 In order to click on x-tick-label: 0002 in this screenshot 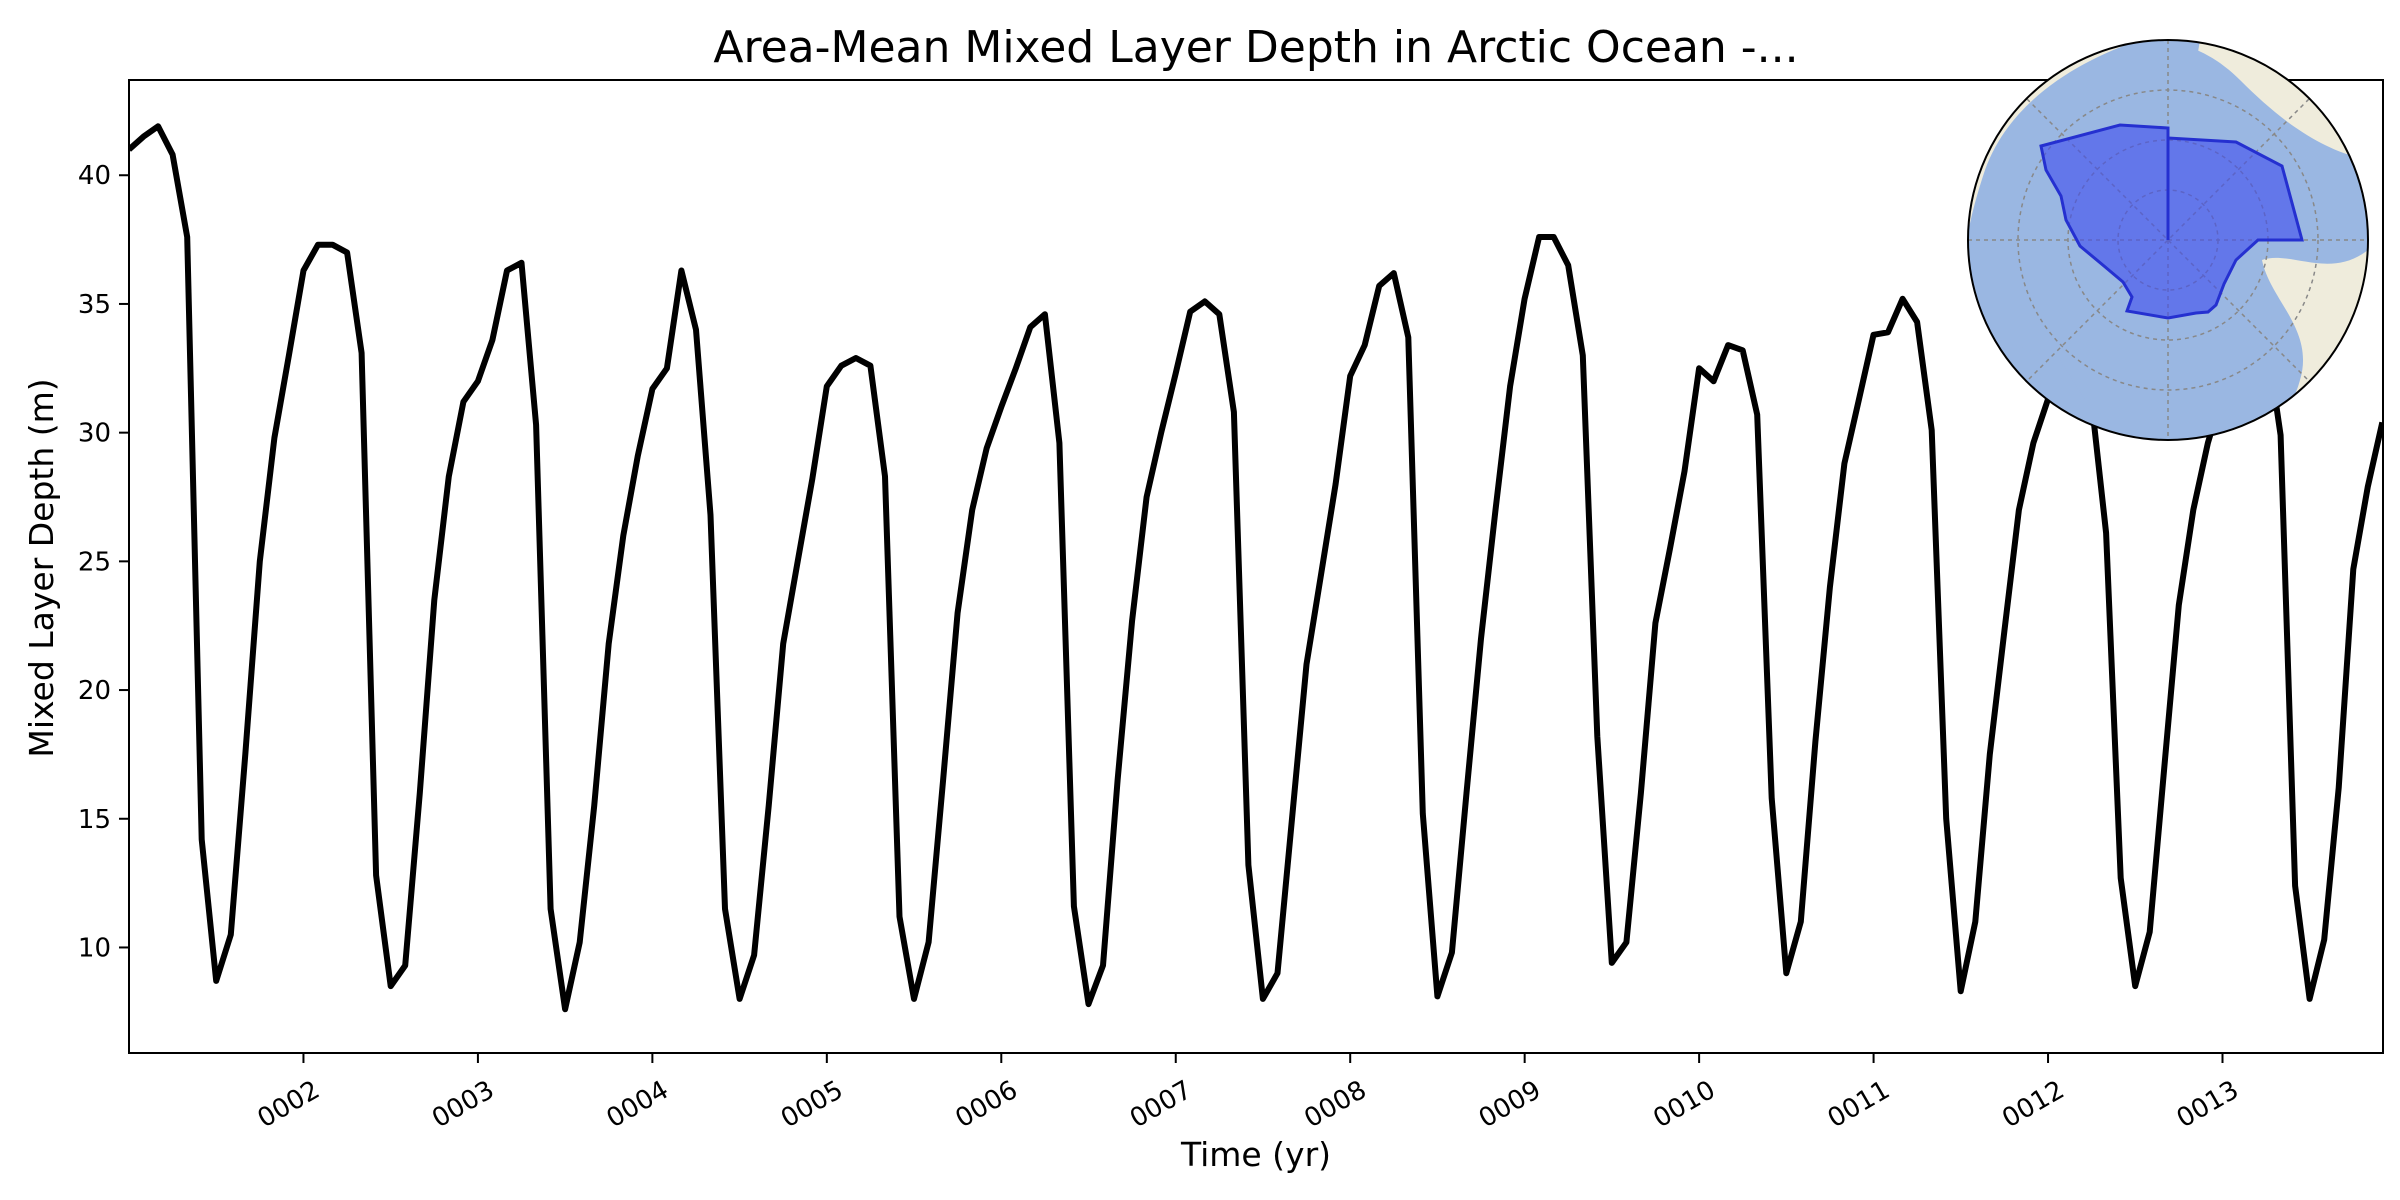, I will do `click(289, 1104)`.